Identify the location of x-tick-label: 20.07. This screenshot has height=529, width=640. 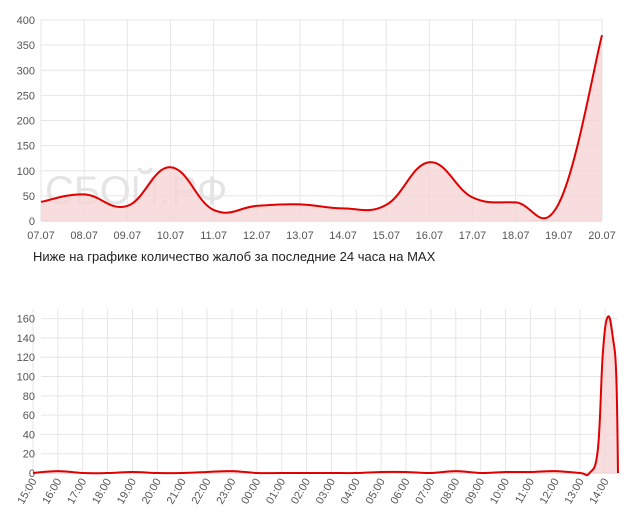
(602, 236).